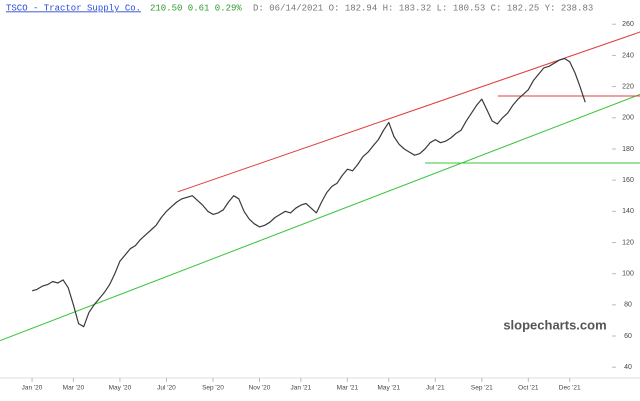 The height and width of the screenshot is (401, 640). Describe the element at coordinates (435, 388) in the screenshot. I see `x-tick-label: Jul '21` at that location.